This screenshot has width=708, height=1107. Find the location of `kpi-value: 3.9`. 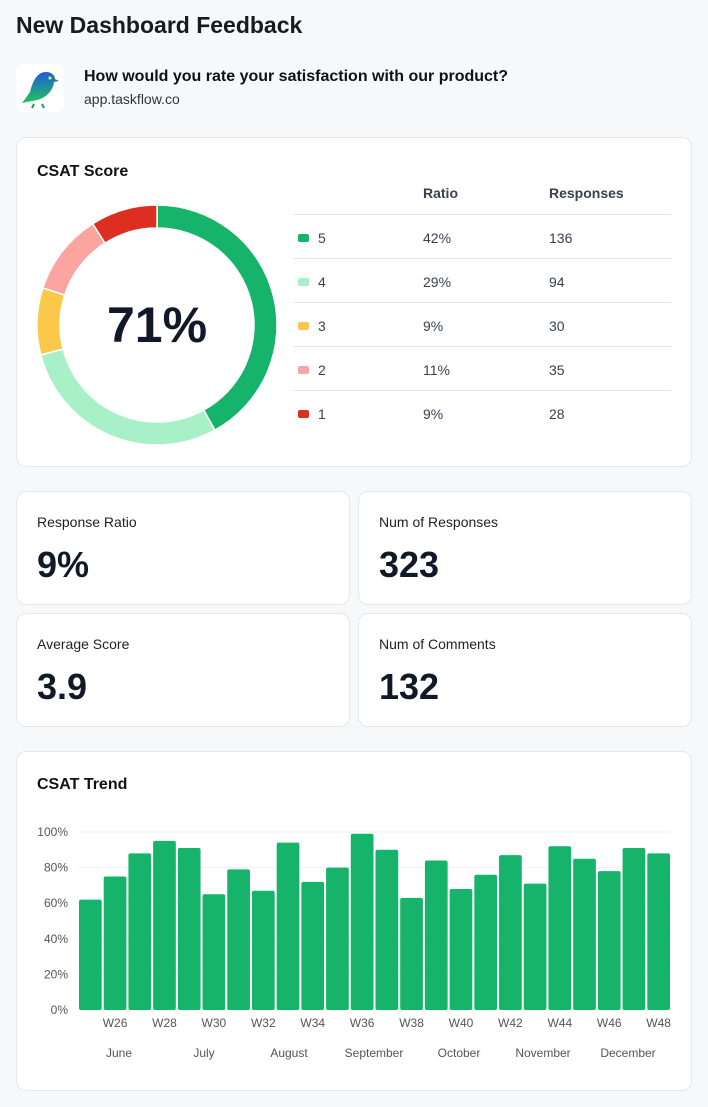

kpi-value: 3.9 is located at coordinates (62, 686).